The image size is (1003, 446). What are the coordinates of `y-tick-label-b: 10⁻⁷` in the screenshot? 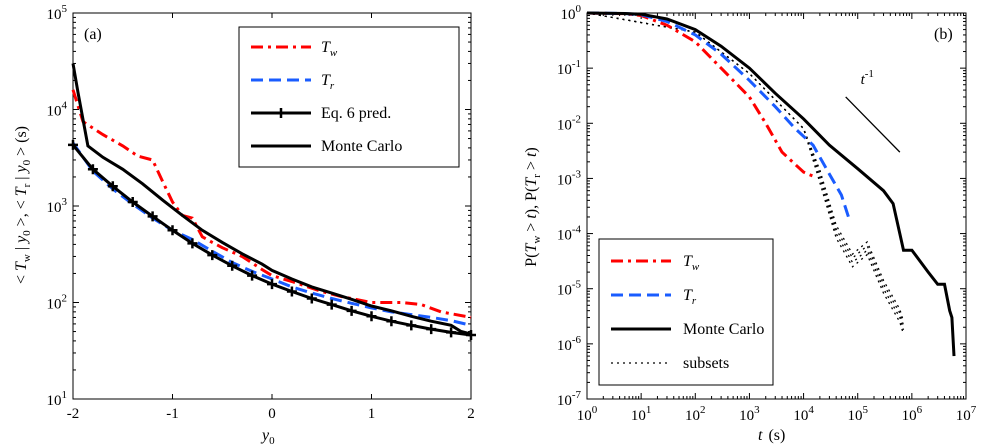 It's located at (569, 399).